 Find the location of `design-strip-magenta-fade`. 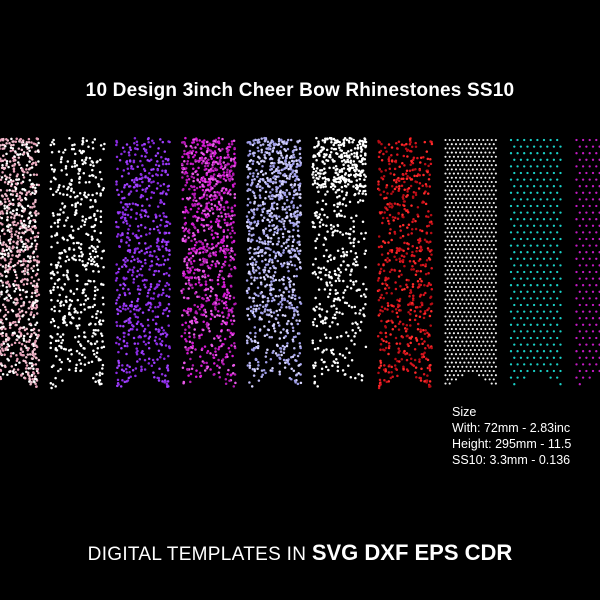

design-strip-magenta-fade is located at coordinates (208, 262).